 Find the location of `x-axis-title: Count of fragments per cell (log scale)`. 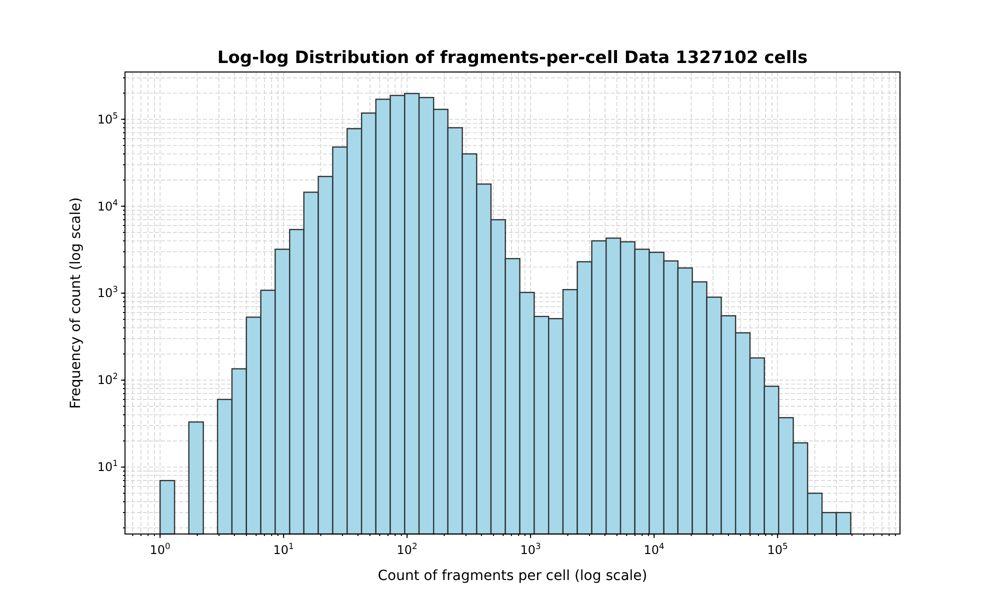

x-axis-title: Count of fragments per cell (log scale) is located at coordinates (513, 576).